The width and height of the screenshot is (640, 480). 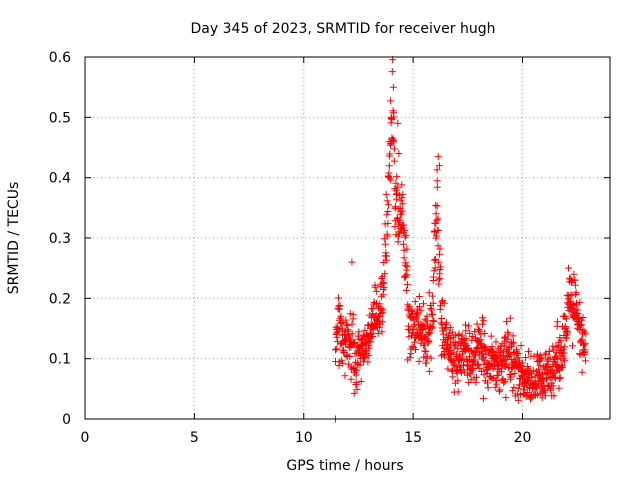 What do you see at coordinates (413, 438) in the screenshot?
I see `x-tick-label: 15` at bounding box center [413, 438].